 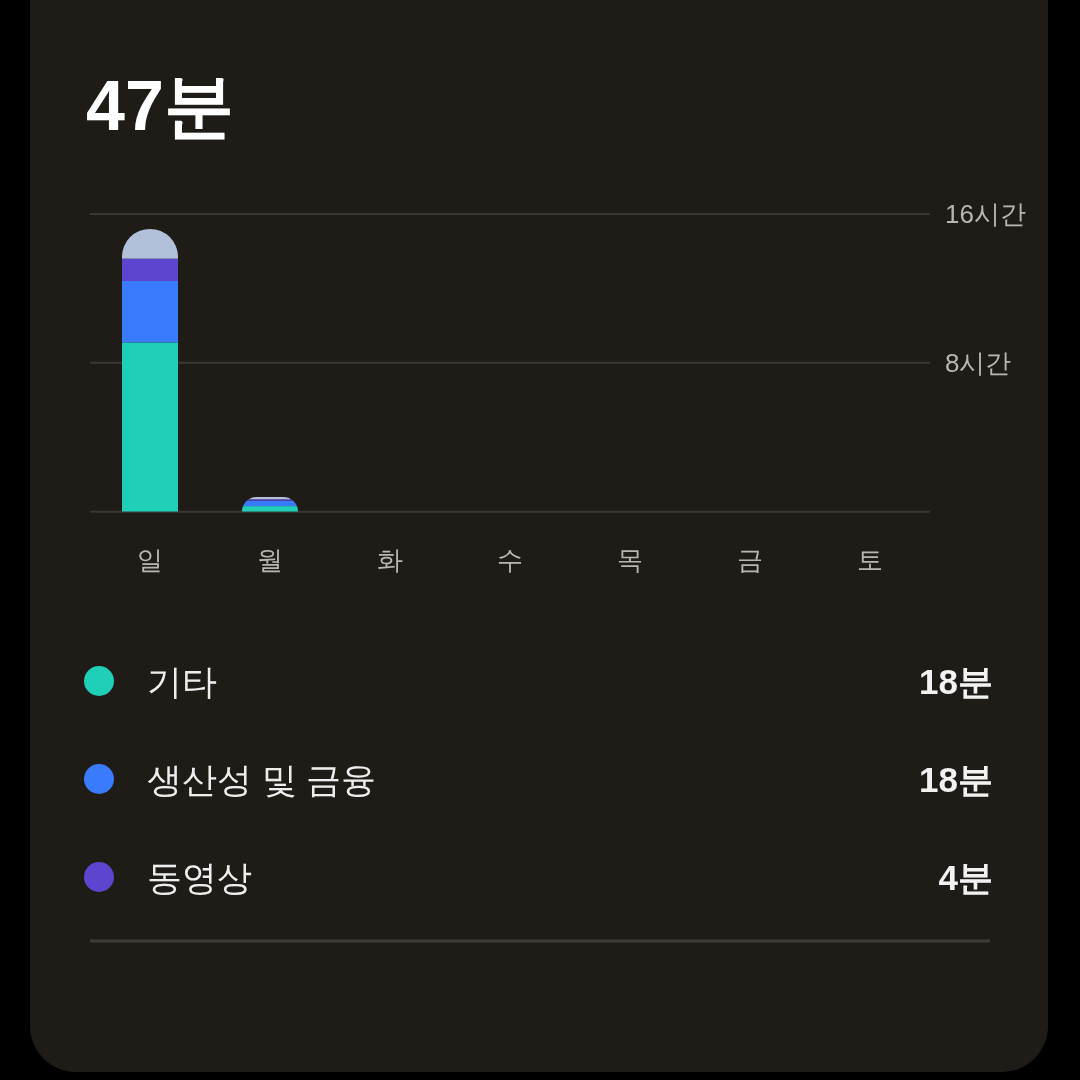 What do you see at coordinates (985, 214) in the screenshot?
I see `y-tick-label: 16시간` at bounding box center [985, 214].